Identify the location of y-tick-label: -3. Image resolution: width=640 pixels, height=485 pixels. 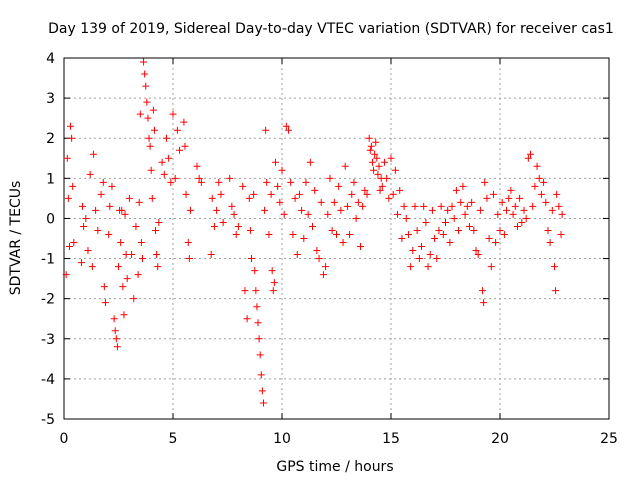
(48, 340).